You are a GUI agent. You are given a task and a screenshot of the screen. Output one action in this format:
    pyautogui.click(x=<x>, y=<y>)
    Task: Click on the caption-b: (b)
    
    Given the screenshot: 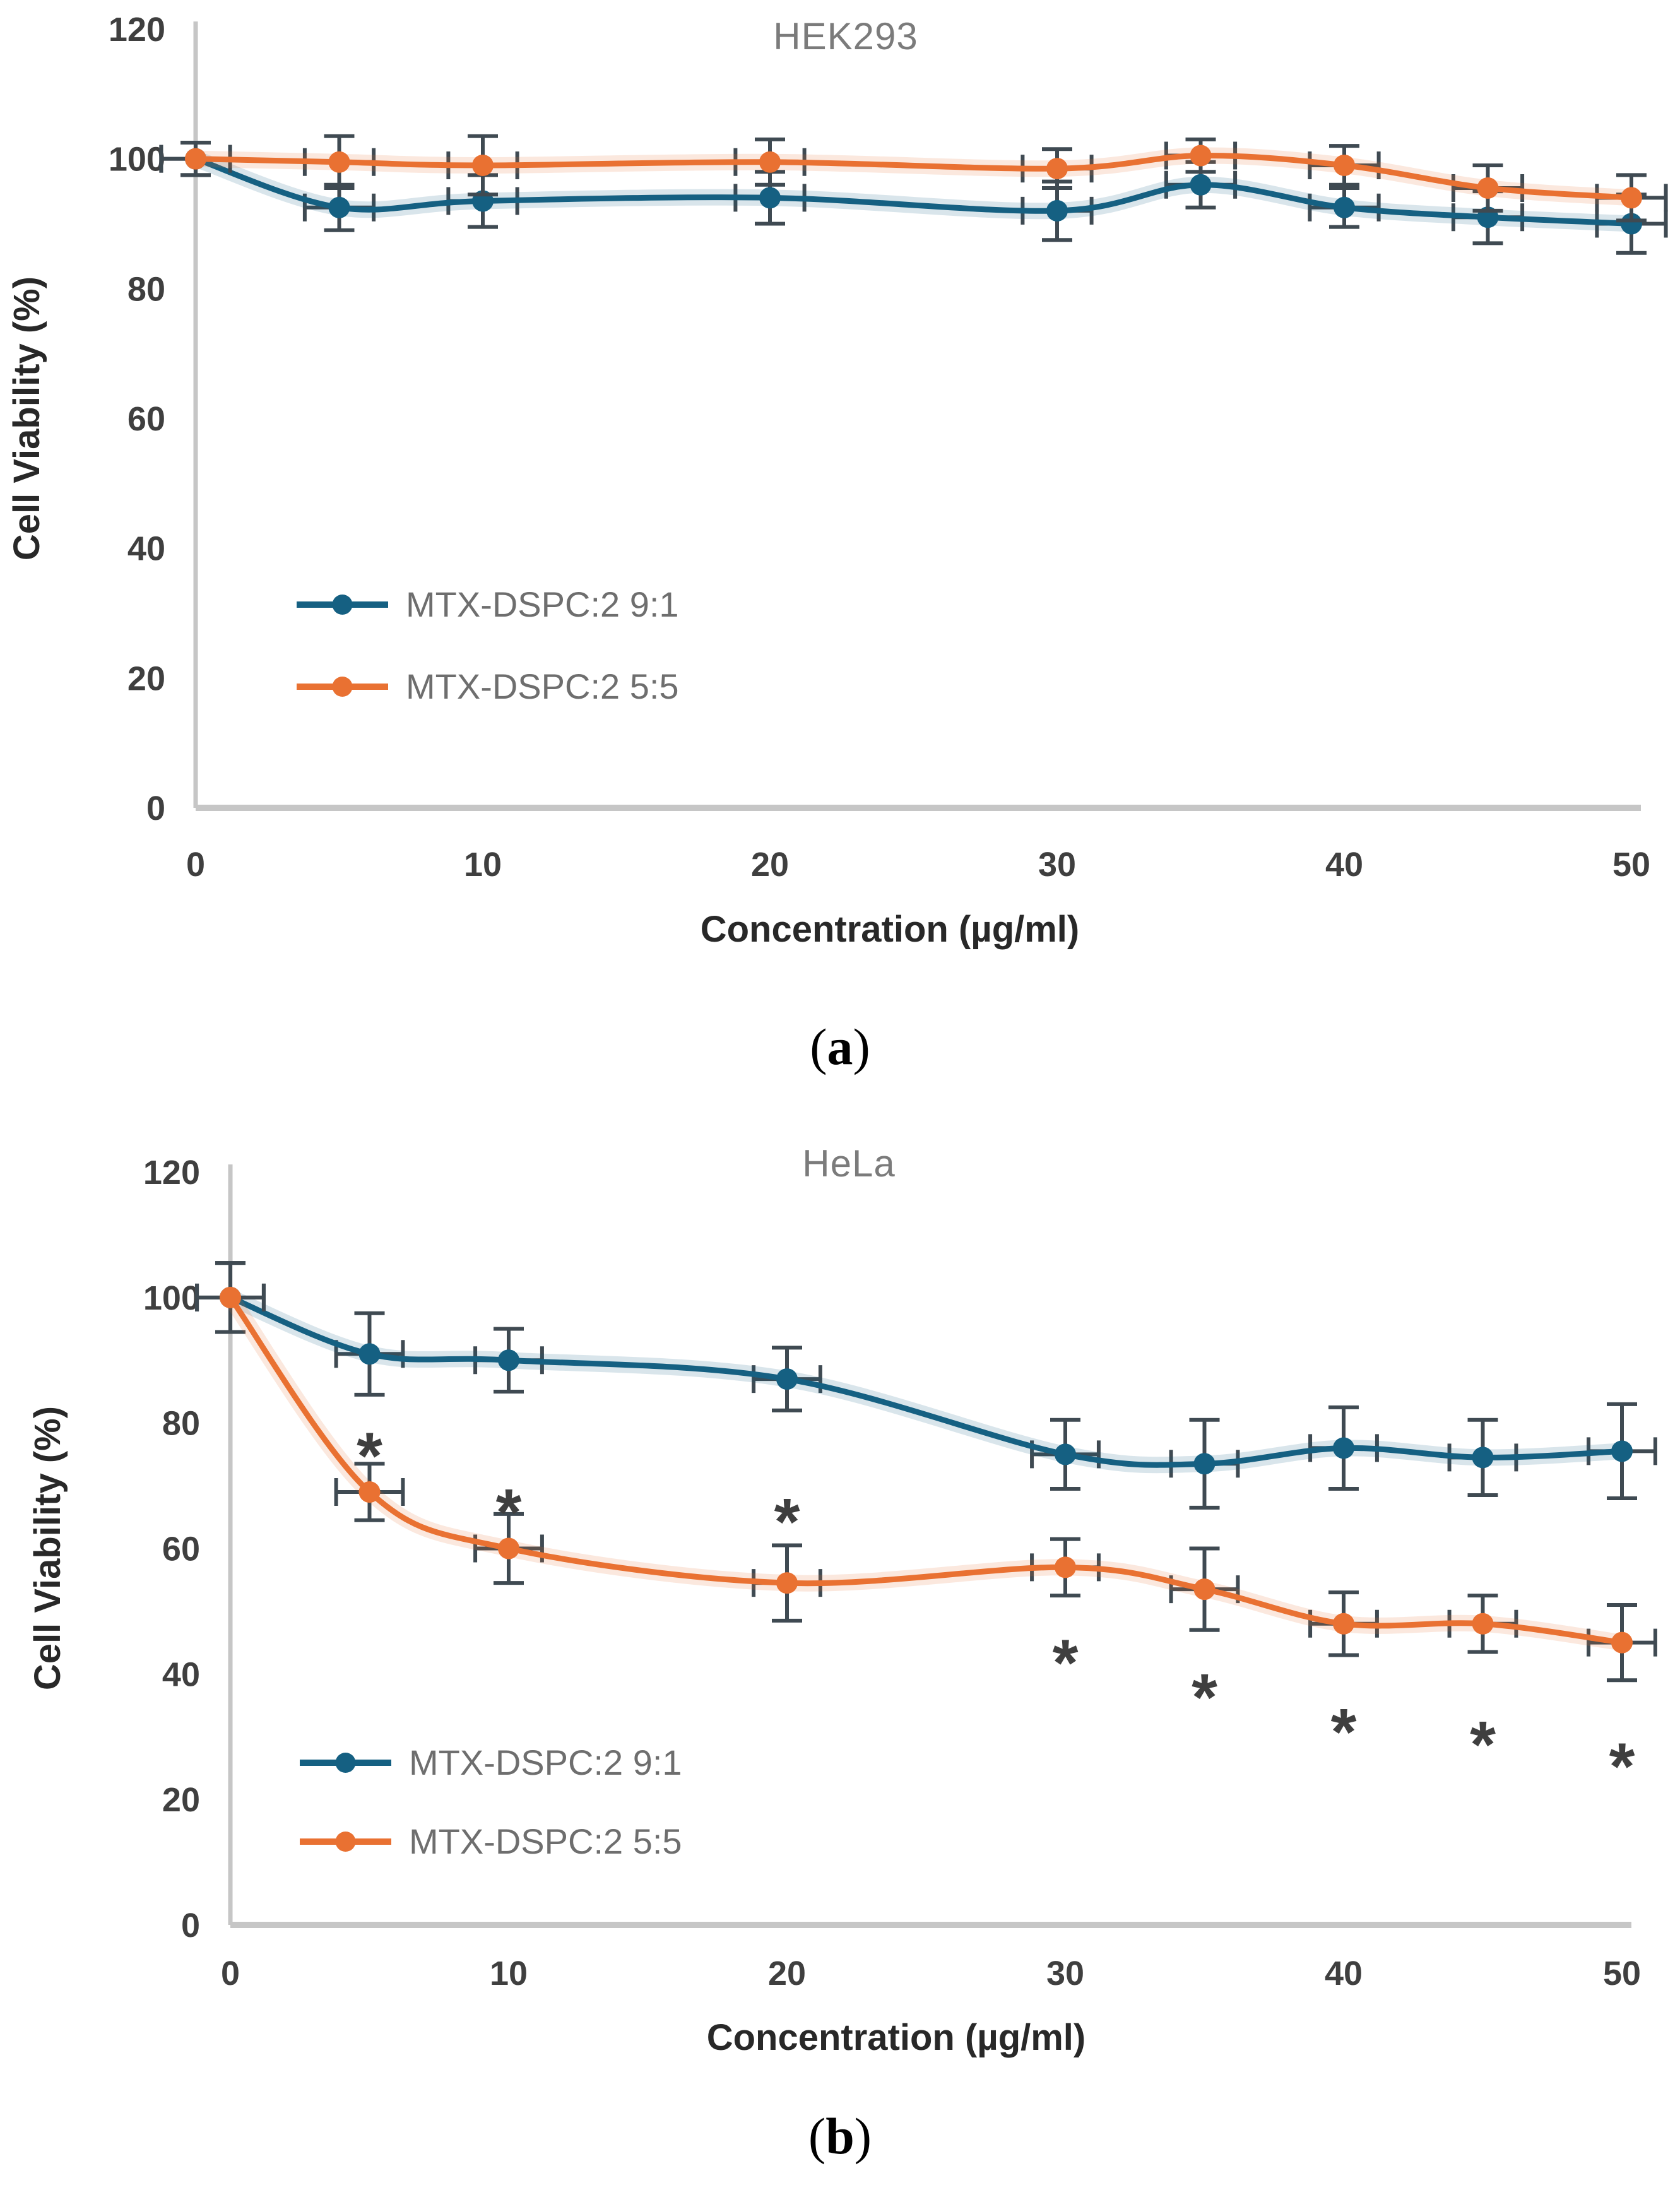 What is the action you would take?
    pyautogui.click(x=840, y=2136)
    